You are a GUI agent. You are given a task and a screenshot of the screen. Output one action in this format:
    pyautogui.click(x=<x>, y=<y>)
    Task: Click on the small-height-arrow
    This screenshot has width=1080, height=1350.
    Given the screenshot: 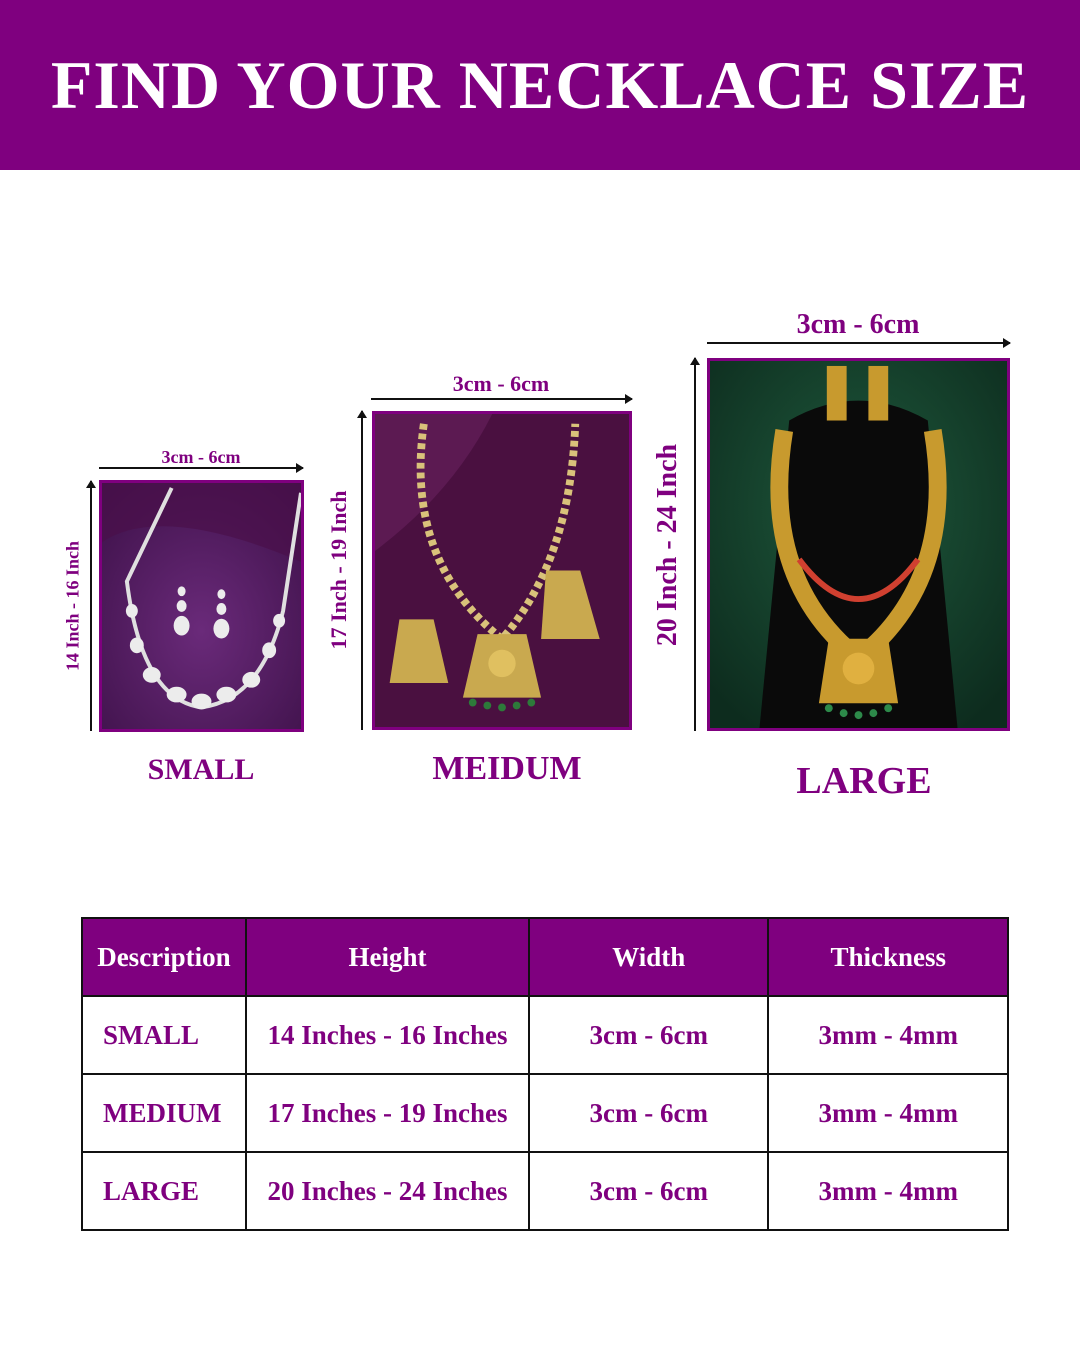 What is the action you would take?
    pyautogui.click(x=91, y=605)
    